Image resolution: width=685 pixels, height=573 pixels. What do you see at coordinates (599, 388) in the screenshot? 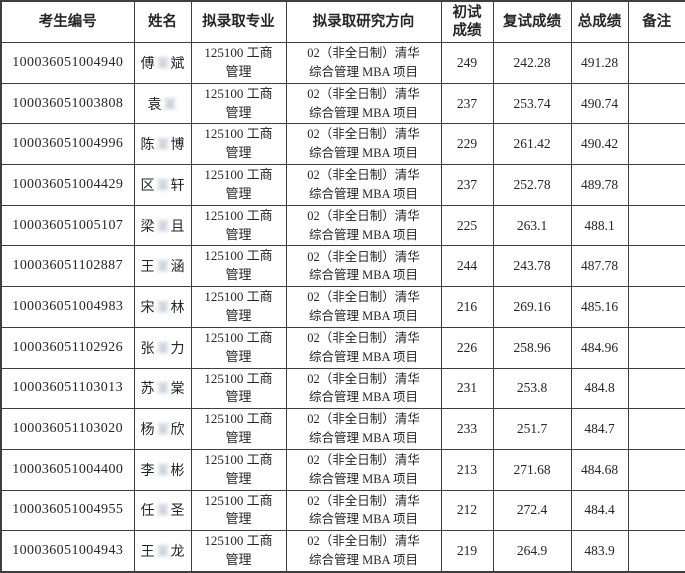
I see `total-score-cell: 484.8` at bounding box center [599, 388].